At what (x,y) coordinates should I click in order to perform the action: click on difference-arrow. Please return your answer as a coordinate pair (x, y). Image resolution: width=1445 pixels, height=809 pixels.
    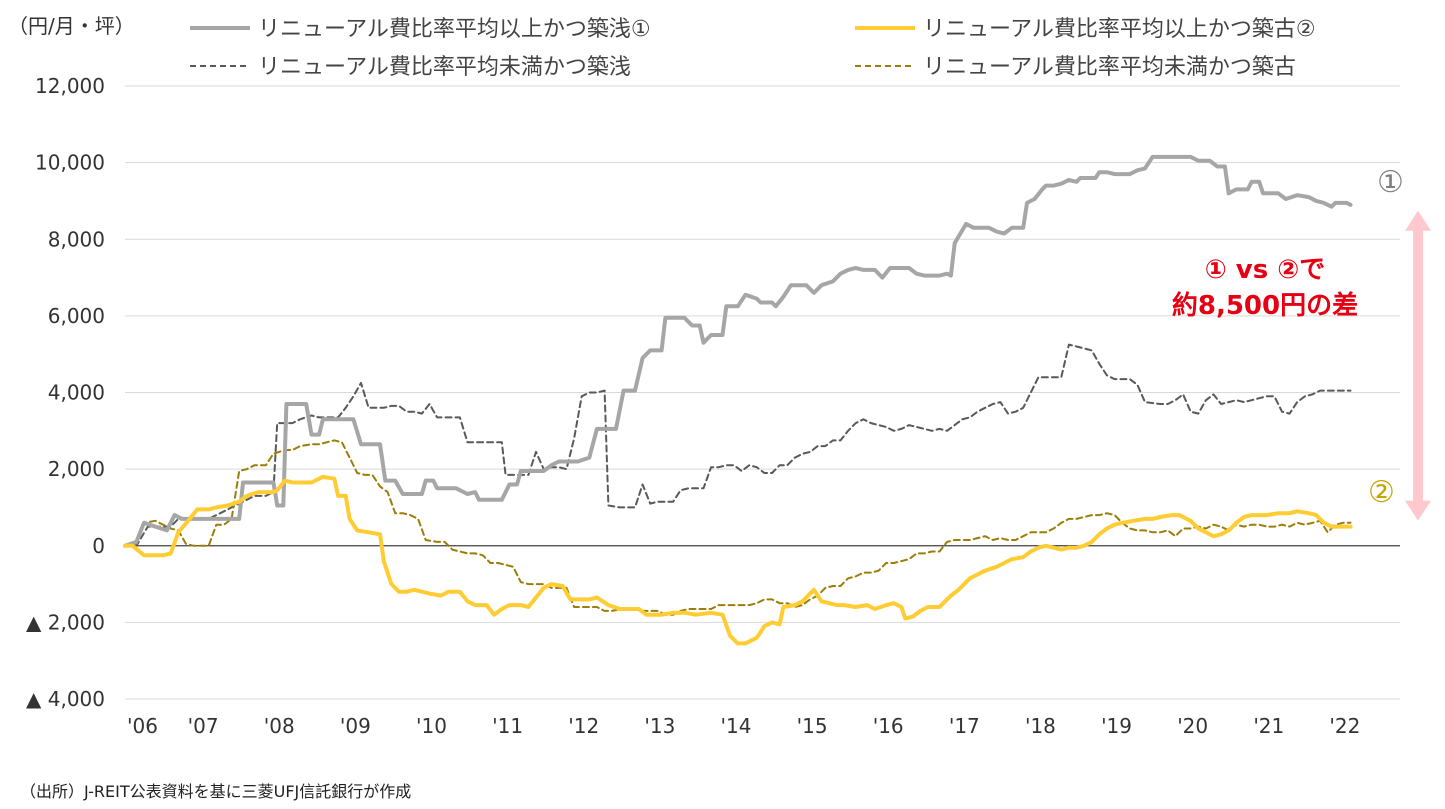
    Looking at the image, I should click on (1418, 365).